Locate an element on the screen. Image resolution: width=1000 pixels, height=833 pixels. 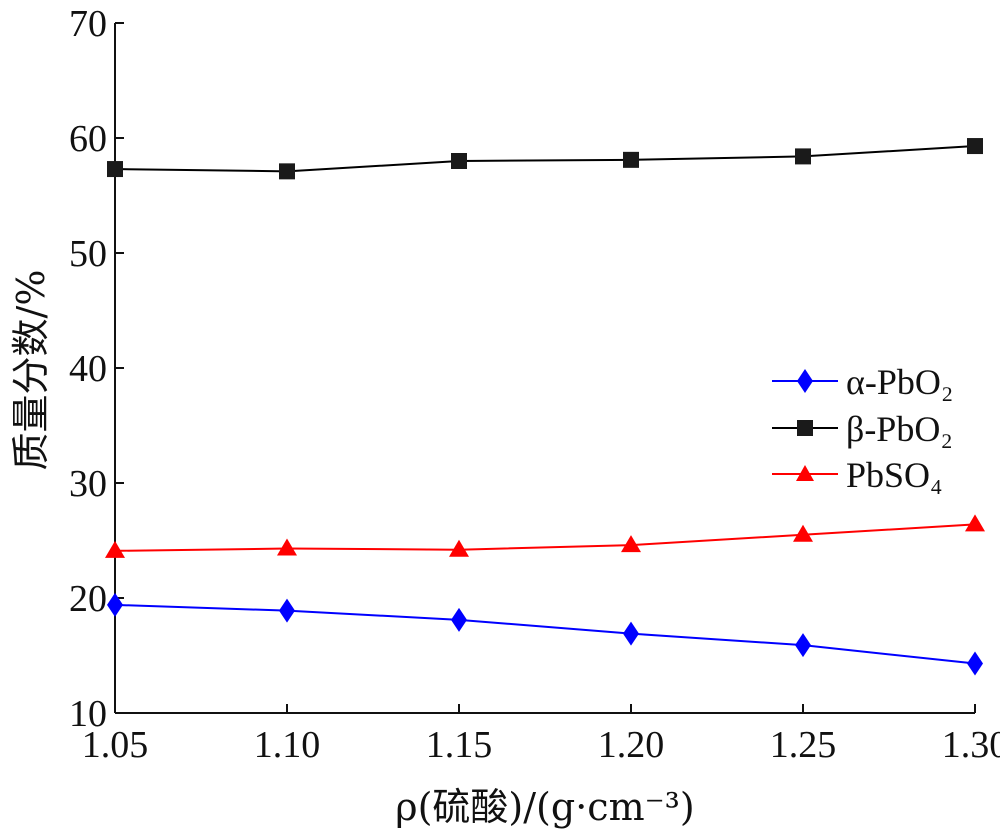
legend-item-alpha-pbo2: α-PbO₂ is located at coordinates (862, 382).